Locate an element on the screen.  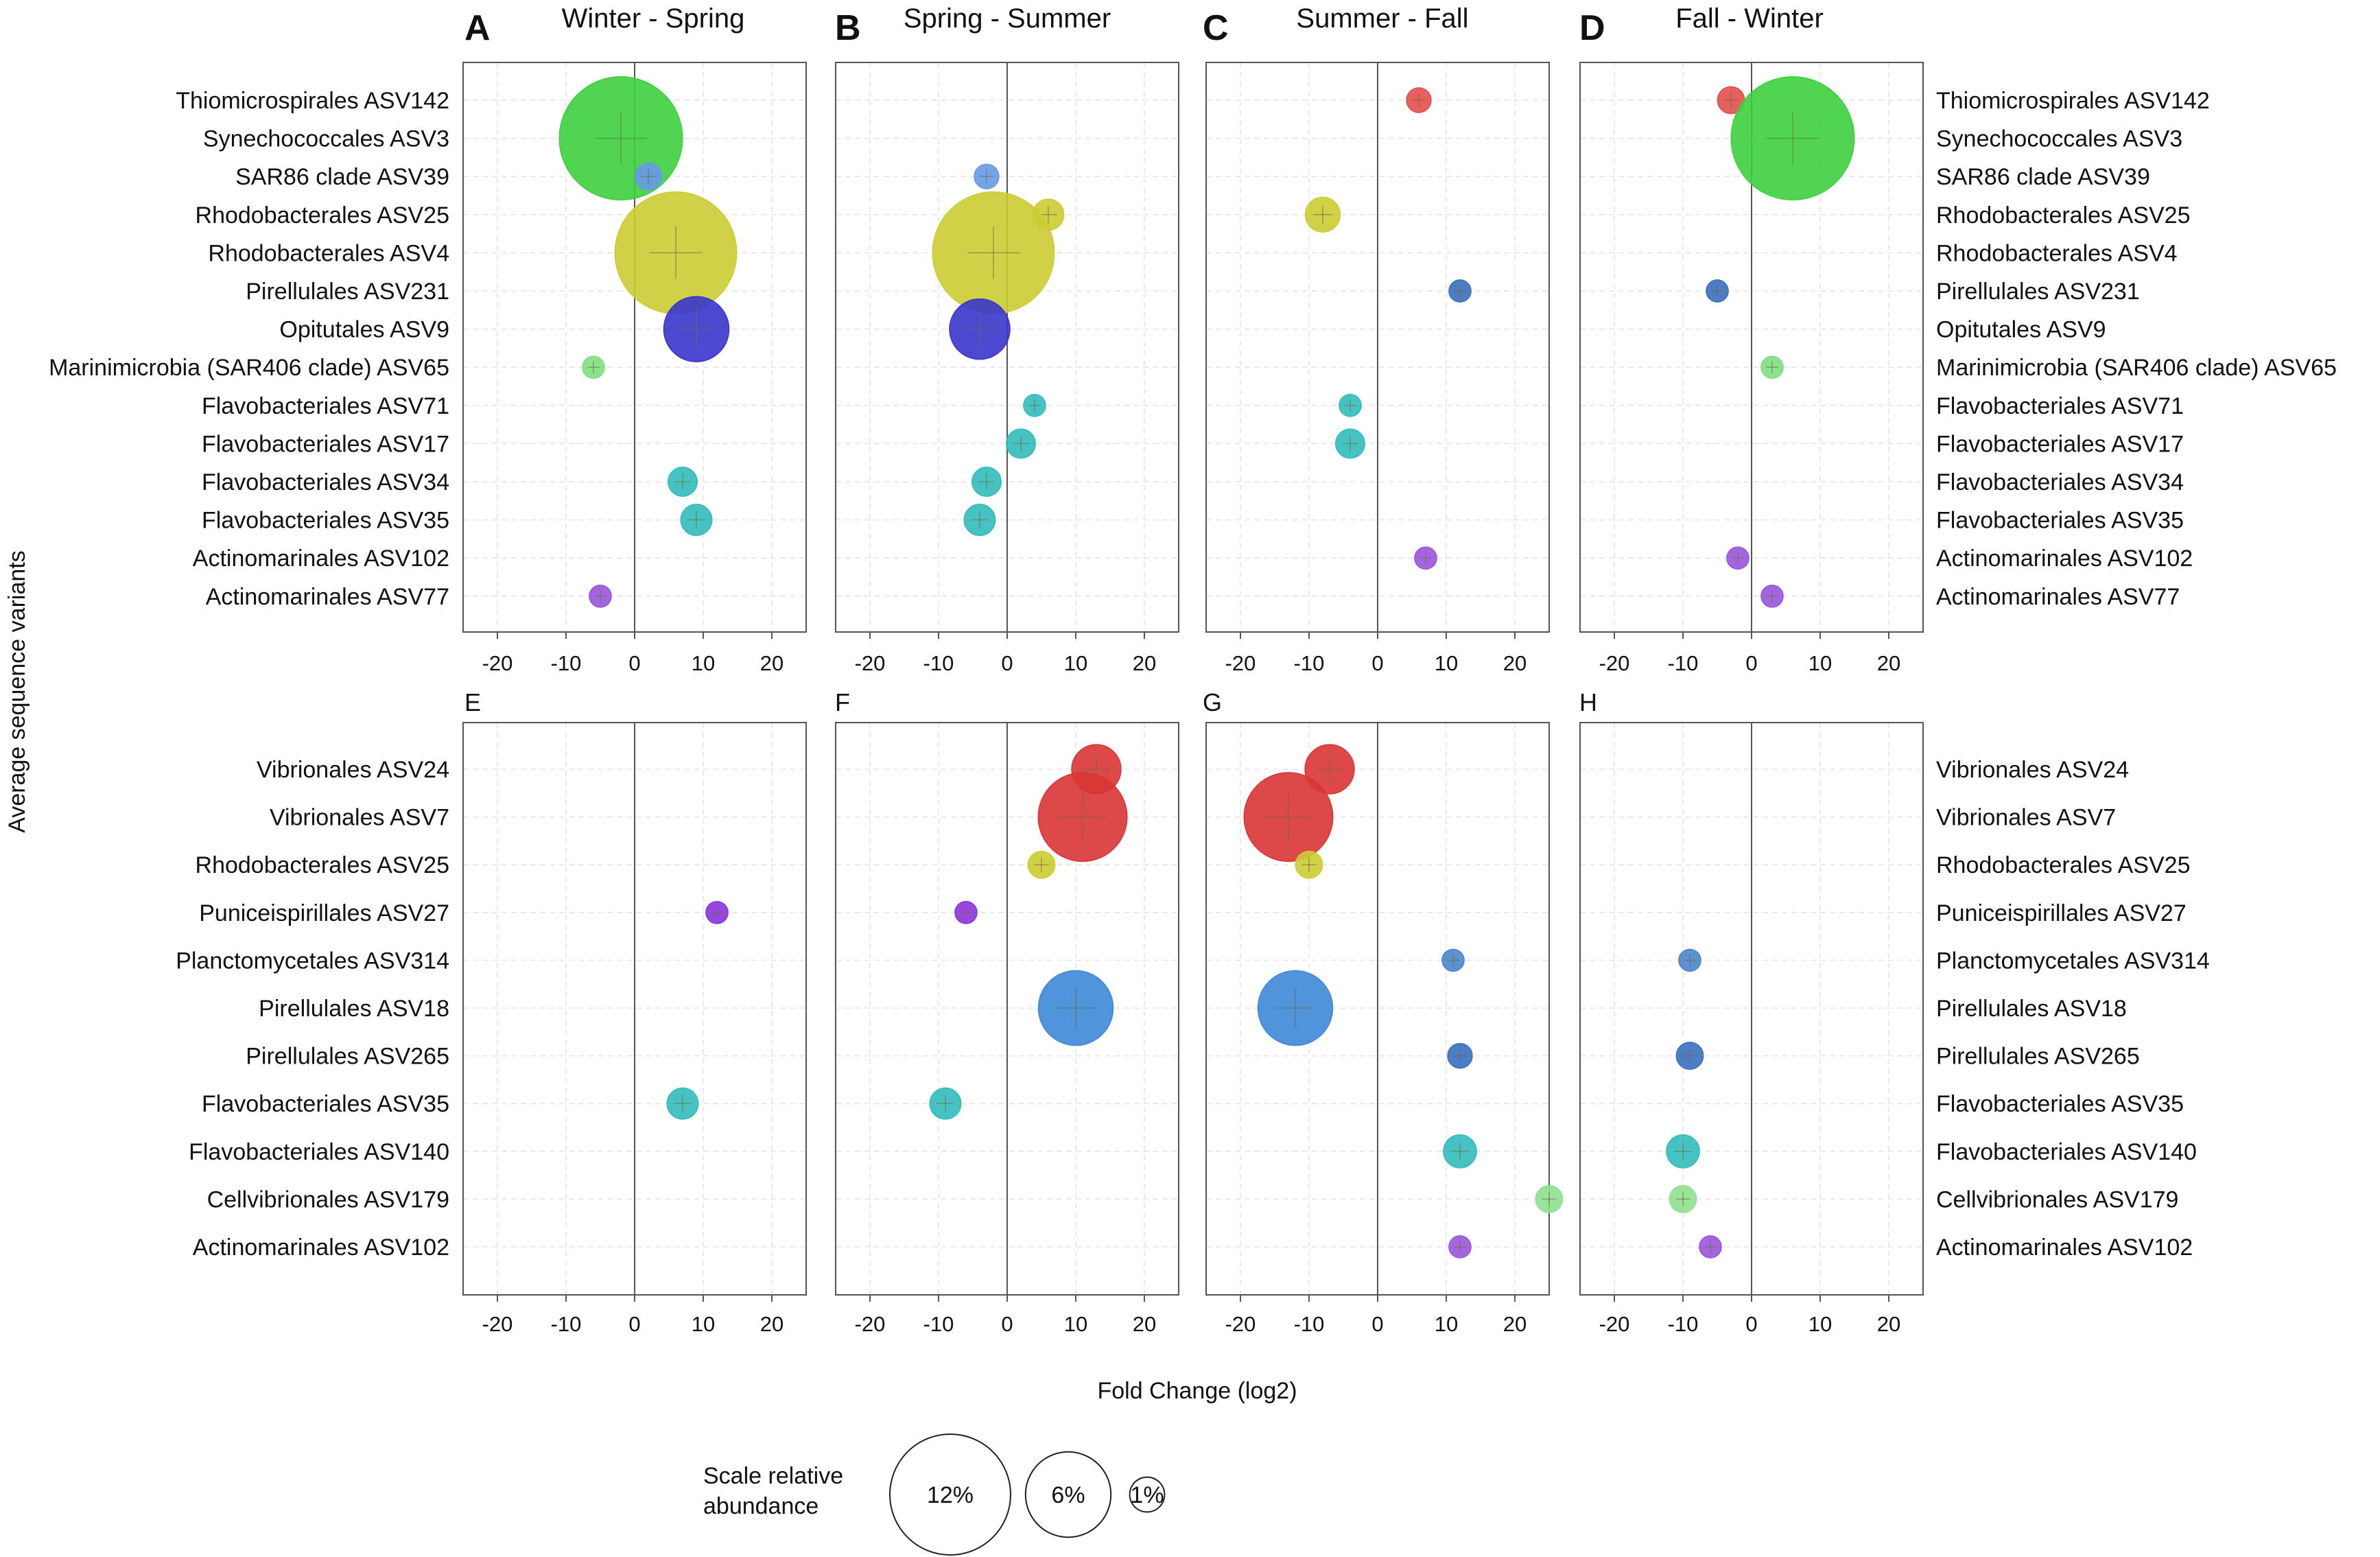
panel-letter: A is located at coordinates (477, 28).